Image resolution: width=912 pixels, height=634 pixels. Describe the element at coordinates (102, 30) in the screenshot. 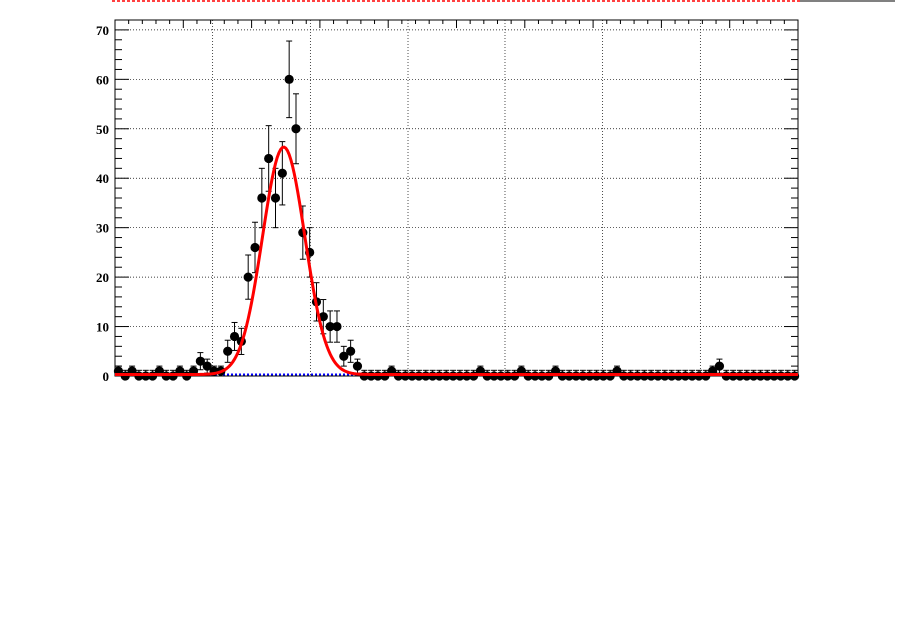

I see `y-tick-label: 70` at that location.